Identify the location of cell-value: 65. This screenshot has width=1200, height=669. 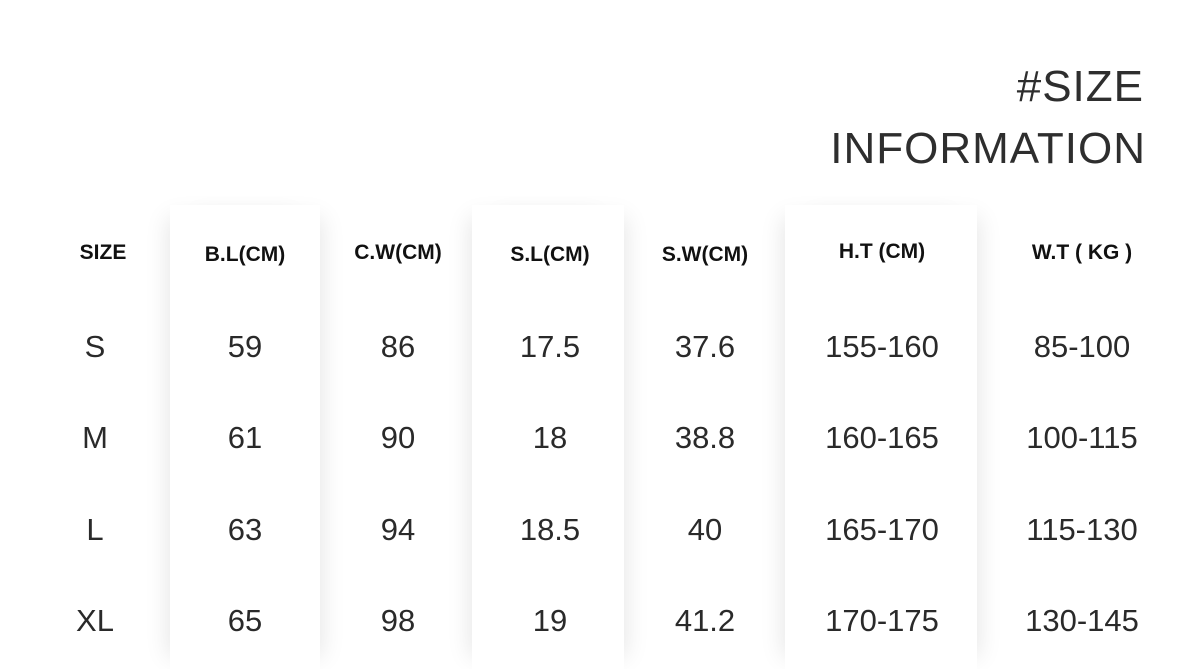
(245, 620).